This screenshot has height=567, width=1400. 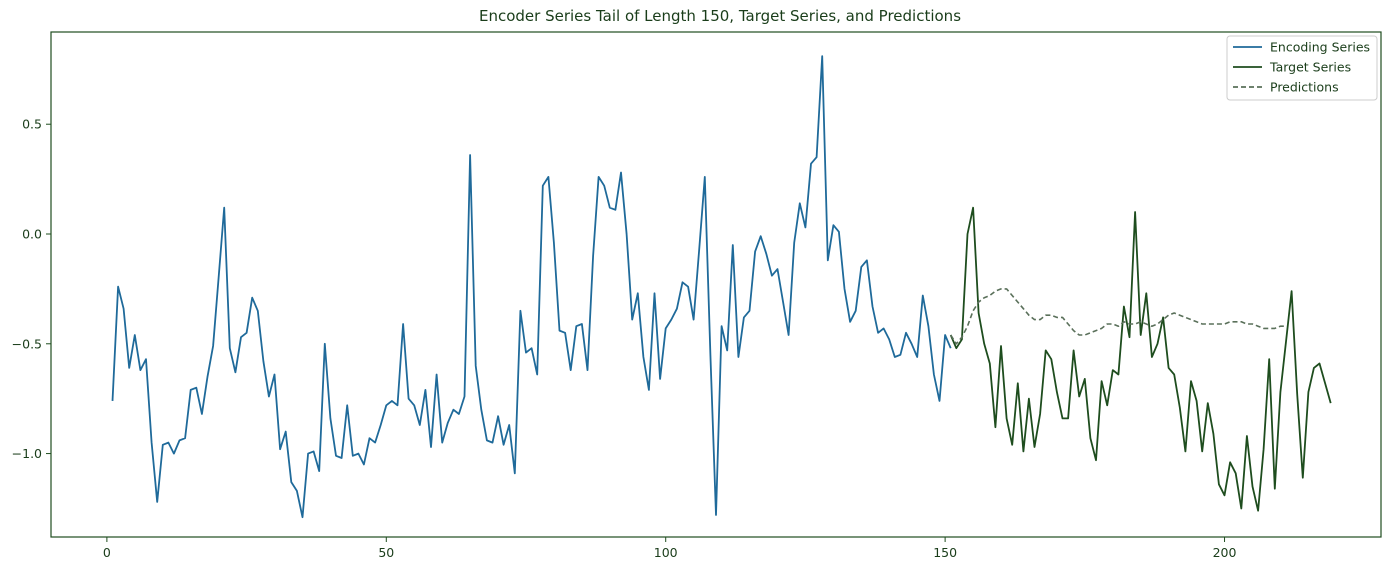 I want to click on x-tick-label: 100, so click(x=666, y=552).